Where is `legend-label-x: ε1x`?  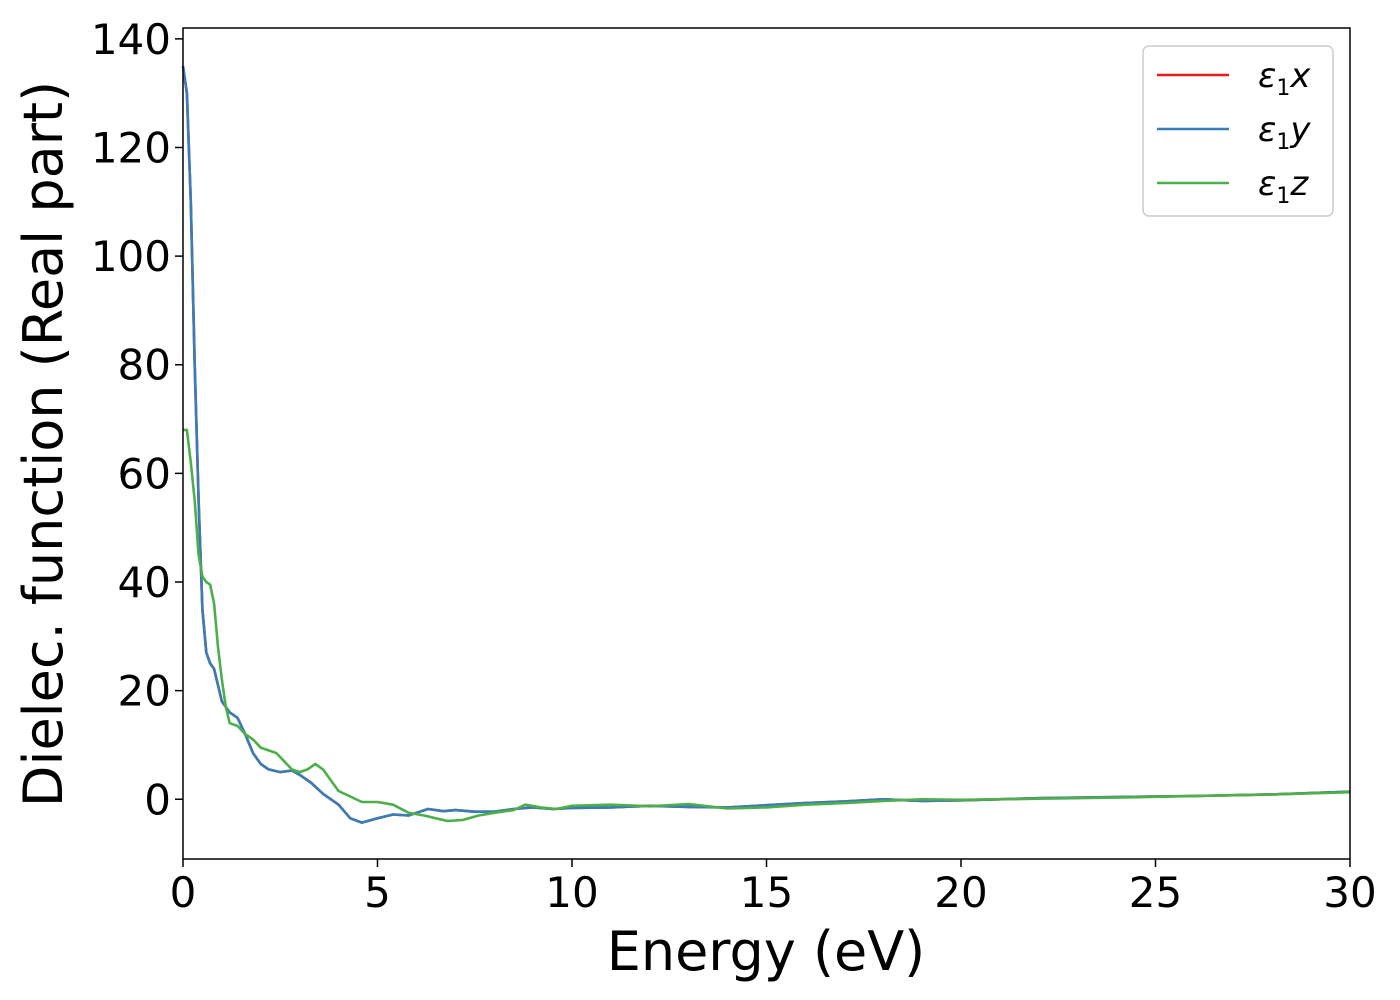
legend-label-x: ε1x is located at coordinates (1284, 78).